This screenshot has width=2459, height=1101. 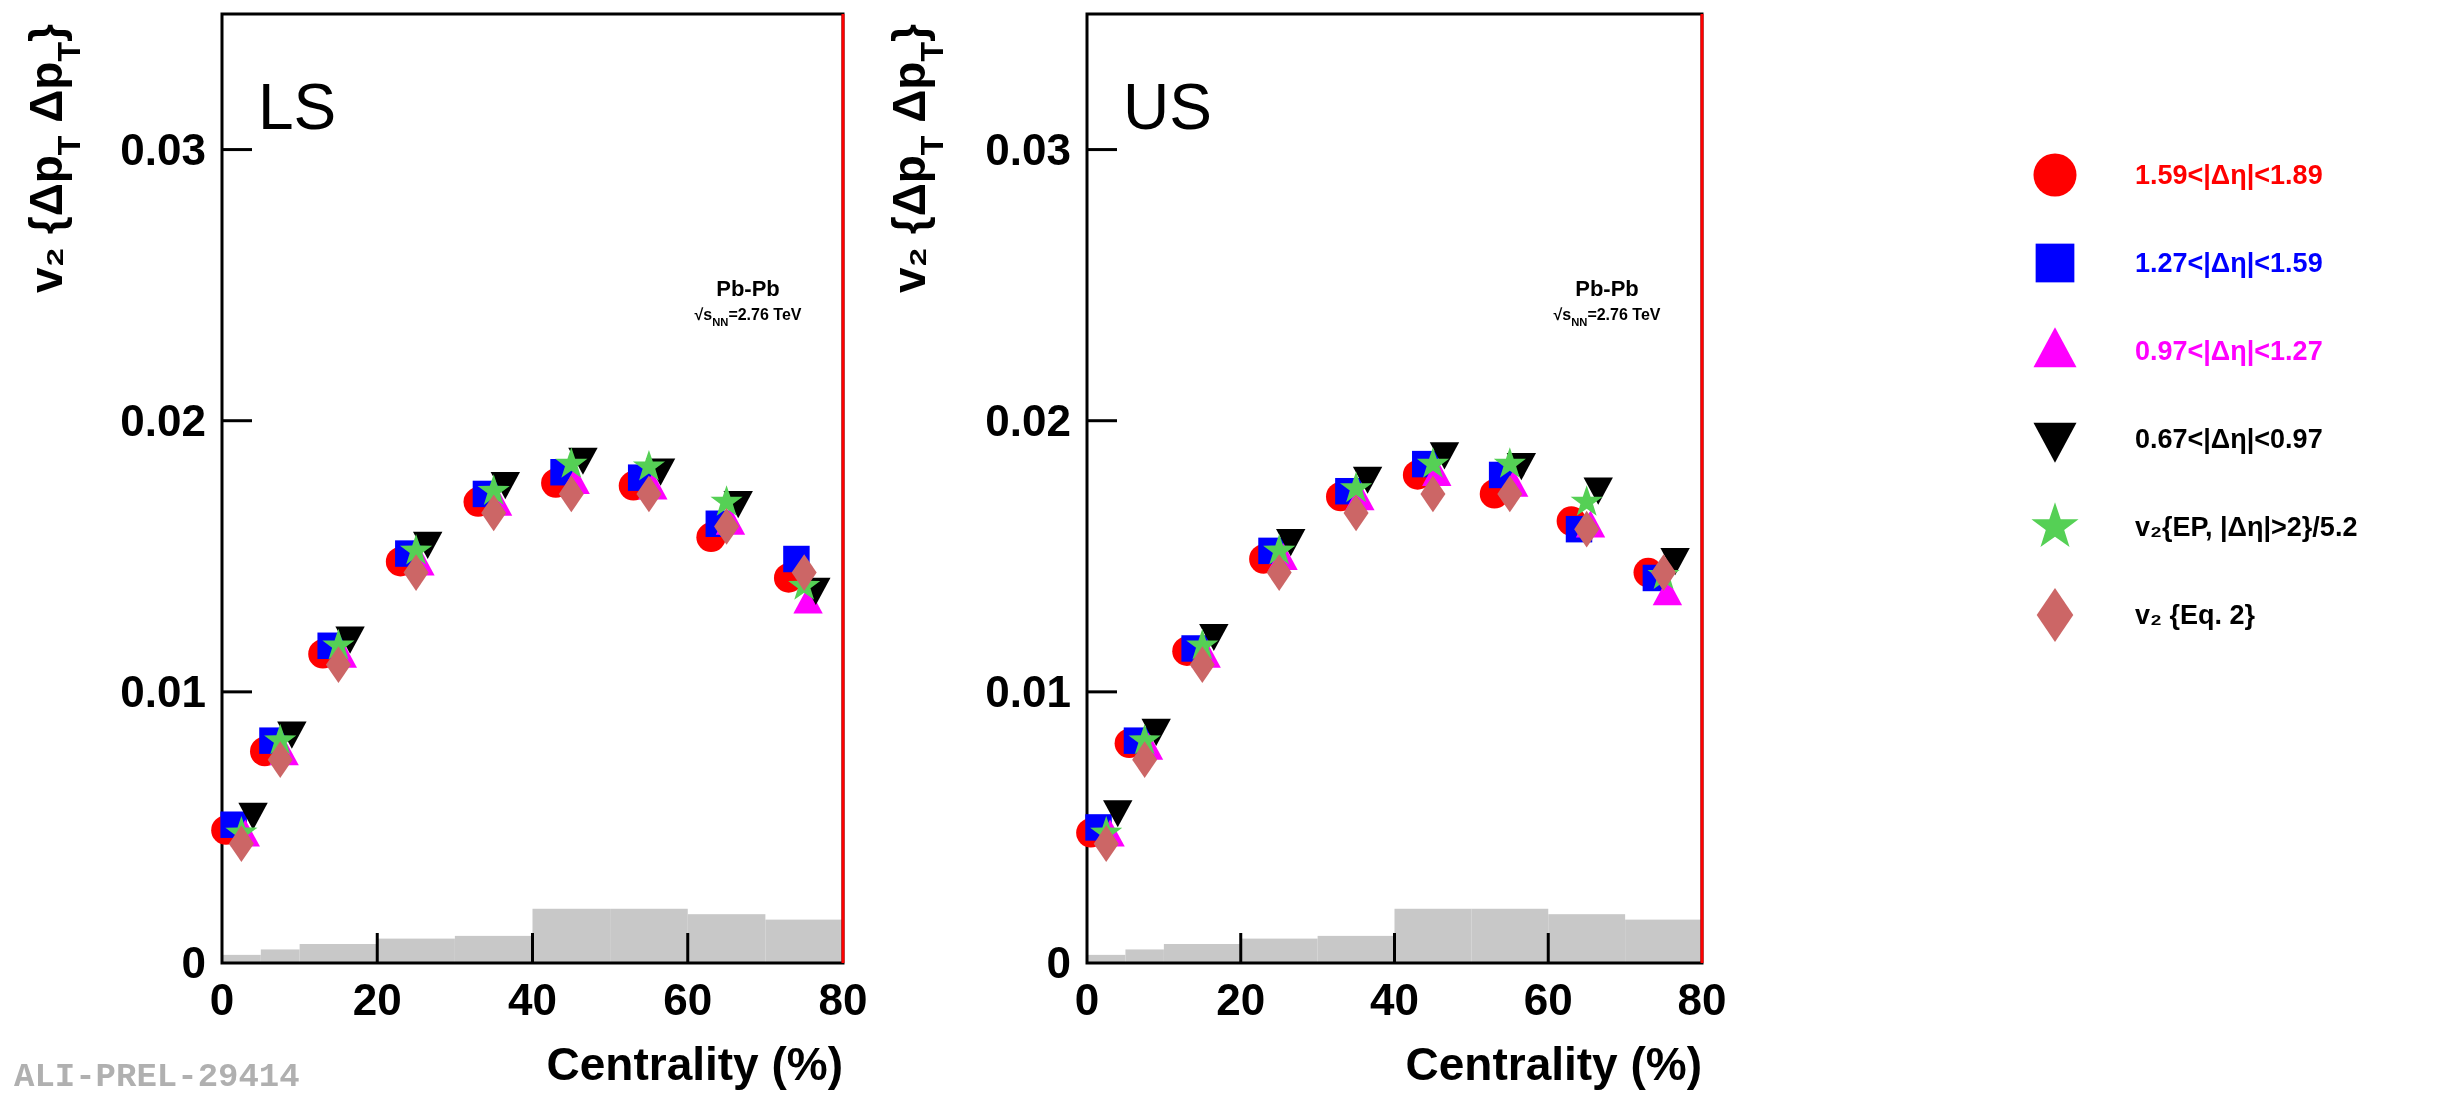 What do you see at coordinates (1167, 107) in the screenshot?
I see `annotation: US` at bounding box center [1167, 107].